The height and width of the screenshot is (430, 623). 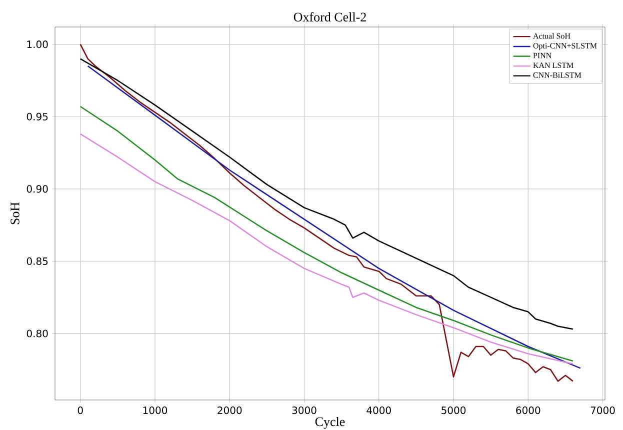 What do you see at coordinates (304, 410) in the screenshot?
I see `x-tick-label: 3000` at bounding box center [304, 410].